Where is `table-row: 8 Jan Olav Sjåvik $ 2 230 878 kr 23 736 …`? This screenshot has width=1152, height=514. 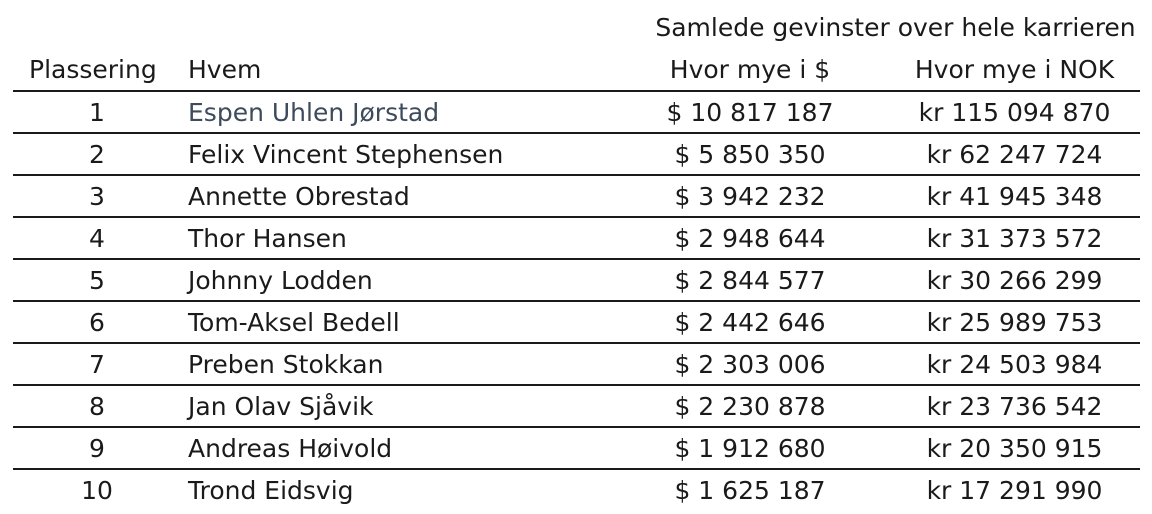 table-row: 8 Jan Olav Sjåvik $ 2 230 878 kr 23 736 … is located at coordinates (577, 405).